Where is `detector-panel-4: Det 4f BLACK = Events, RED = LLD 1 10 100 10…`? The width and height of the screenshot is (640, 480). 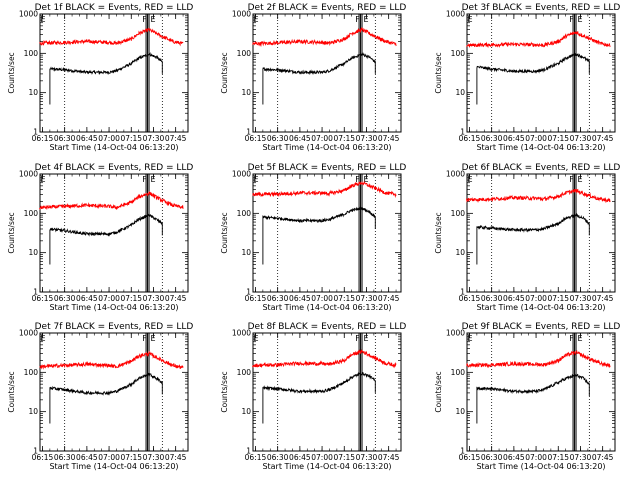 detector-panel-4: Det 4f BLACK = Events, RED = LLD 1 10 100 10… is located at coordinates (100, 237).